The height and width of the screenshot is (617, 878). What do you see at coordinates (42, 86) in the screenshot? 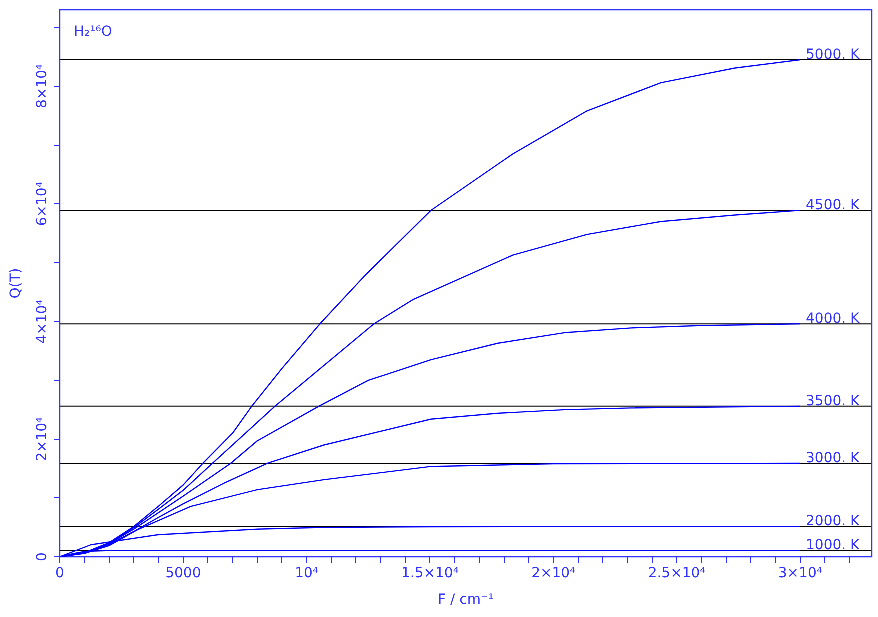
I see `y-tick-label: 8×10⁴` at bounding box center [42, 86].